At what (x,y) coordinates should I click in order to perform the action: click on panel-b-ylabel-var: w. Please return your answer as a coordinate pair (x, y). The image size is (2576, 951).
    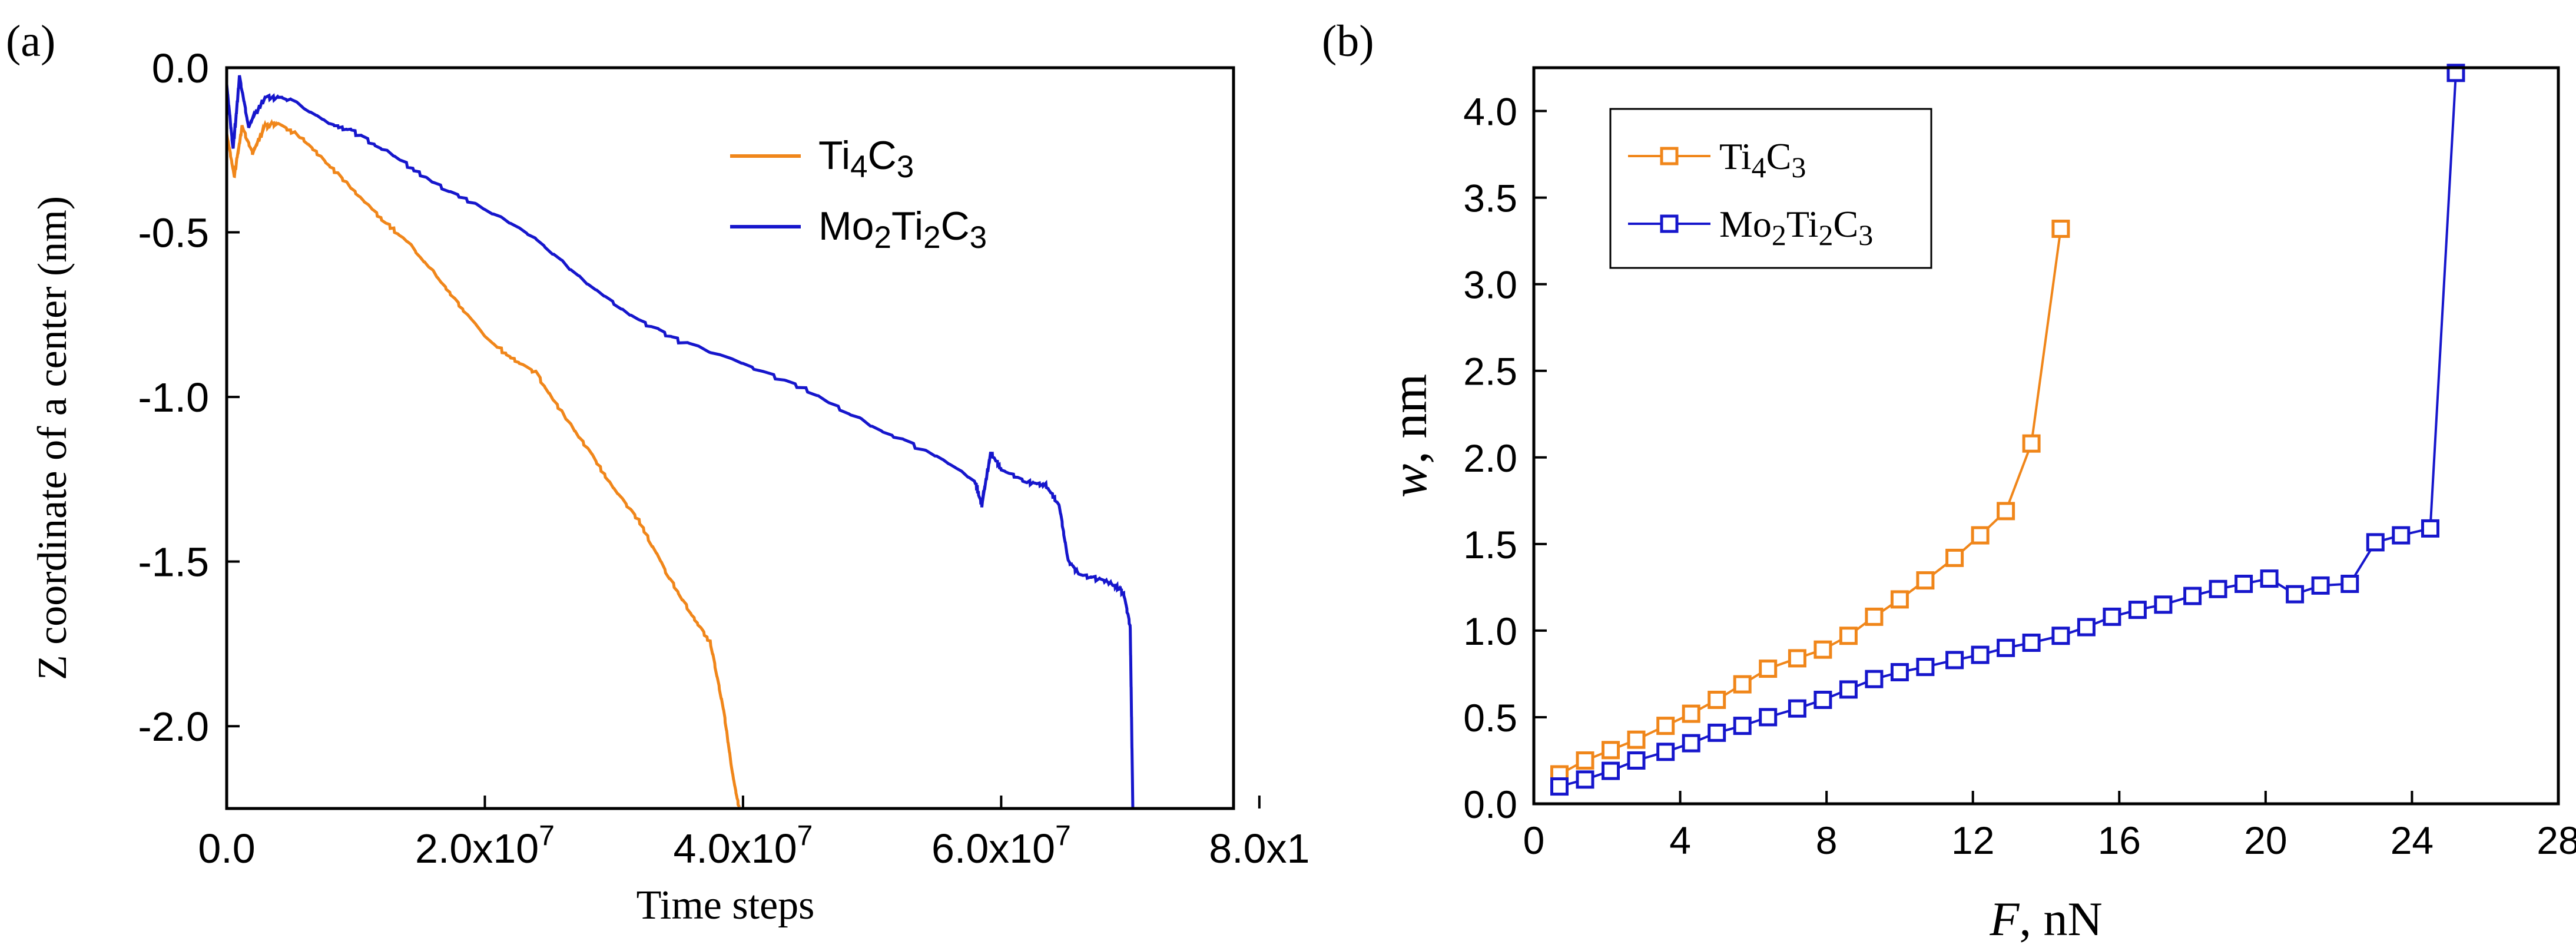
    Looking at the image, I should click on (1409, 481).